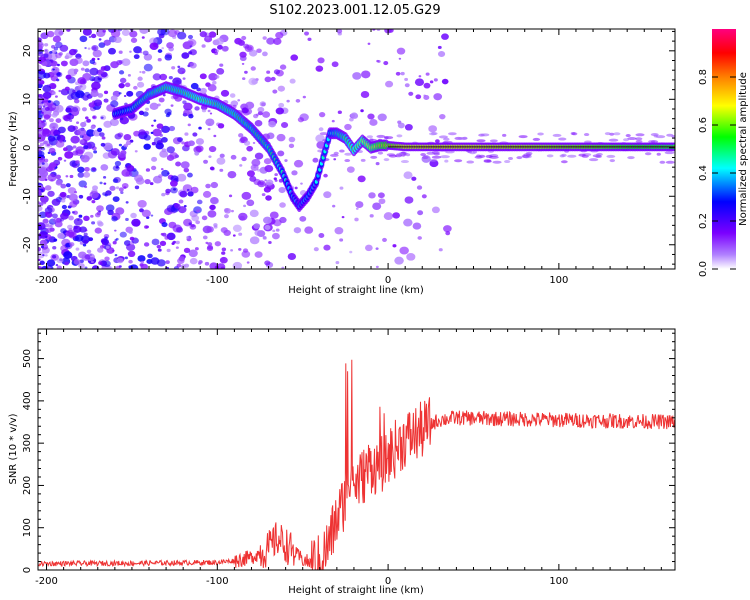 The image size is (750, 600). I want to click on y-tick-label: 200, so click(27, 485).